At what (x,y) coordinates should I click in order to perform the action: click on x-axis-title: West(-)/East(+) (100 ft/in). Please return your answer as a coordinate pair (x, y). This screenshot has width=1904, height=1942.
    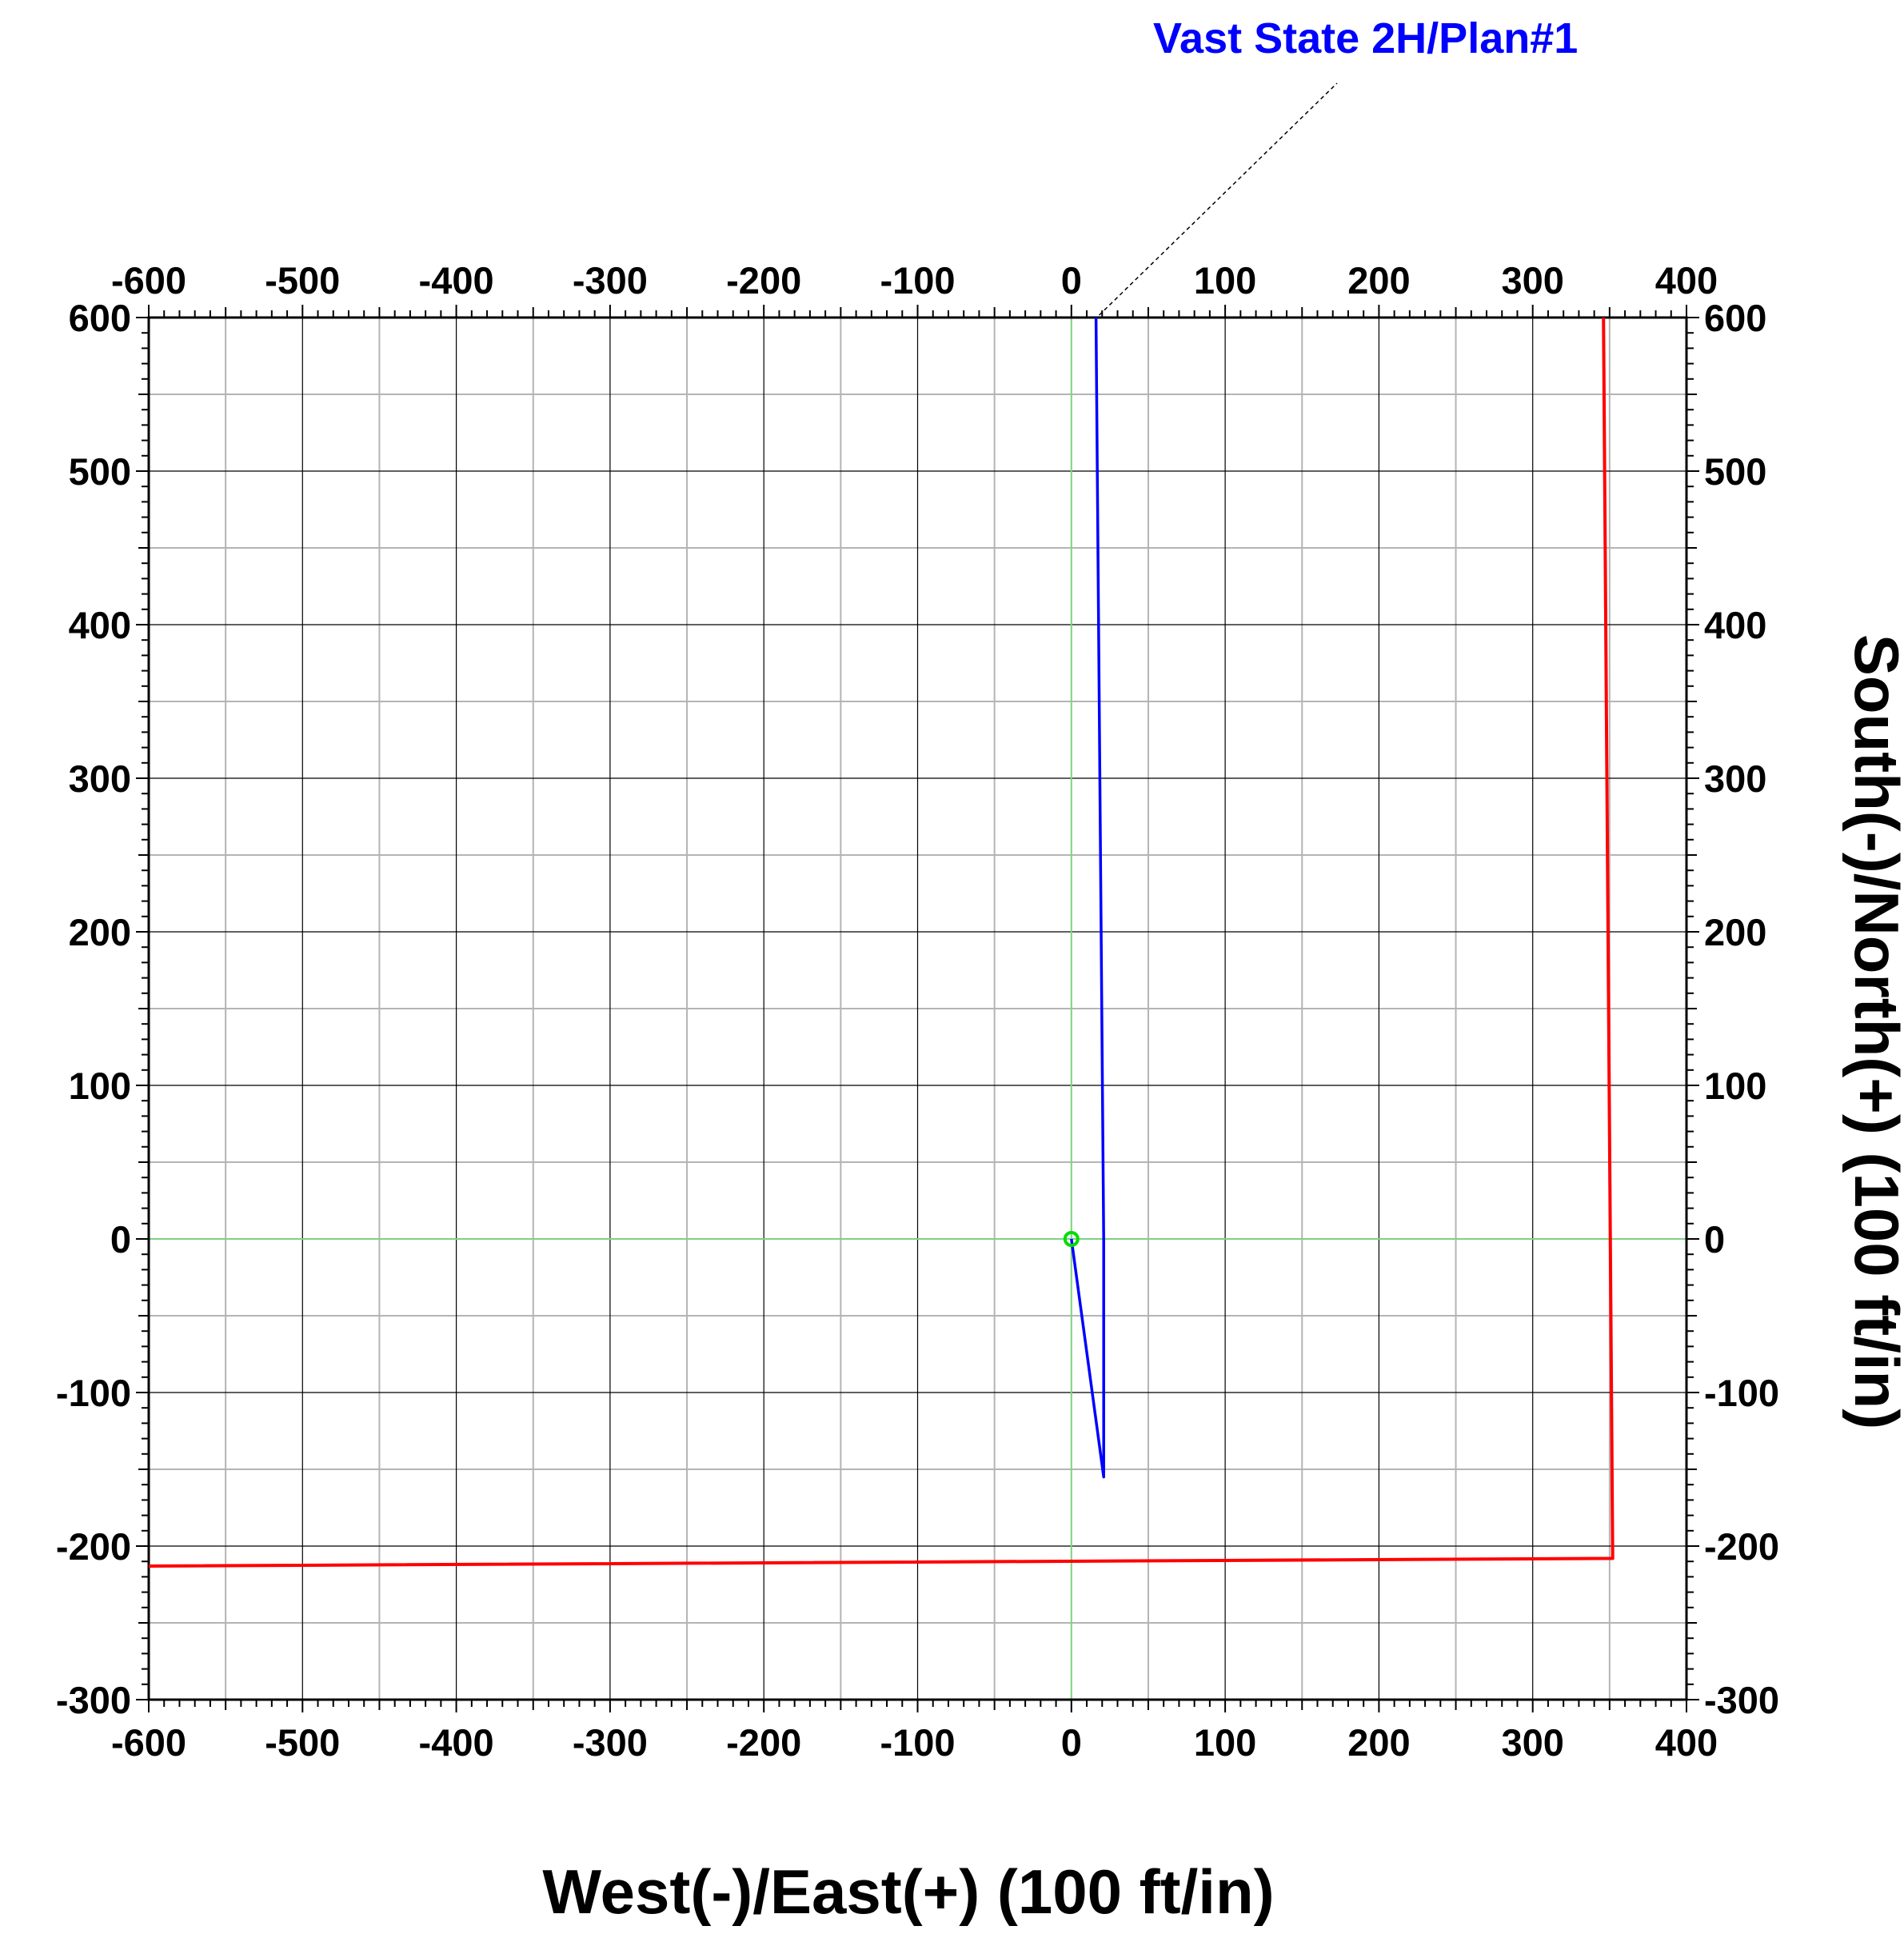
    Looking at the image, I should click on (908, 1891).